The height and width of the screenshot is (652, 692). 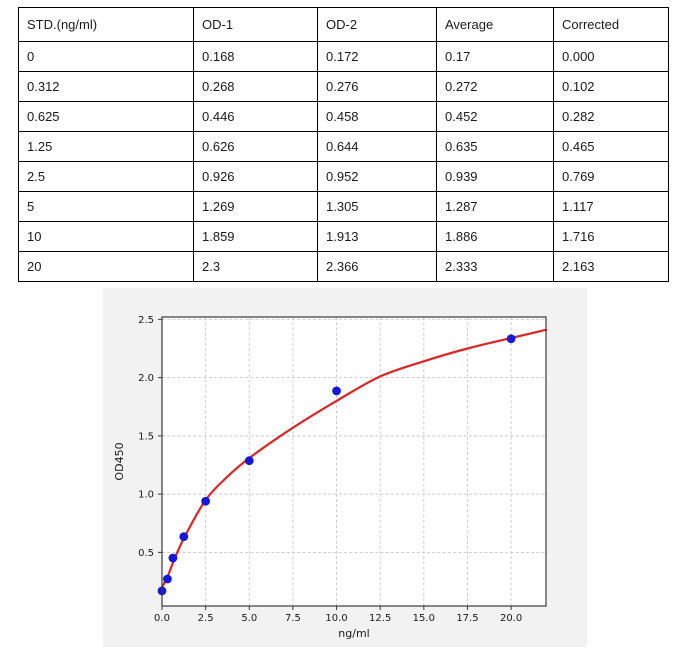 I want to click on table-header: STD.(ng/ml) OD-1 OD-2 Average Corrected, so click(x=343, y=24).